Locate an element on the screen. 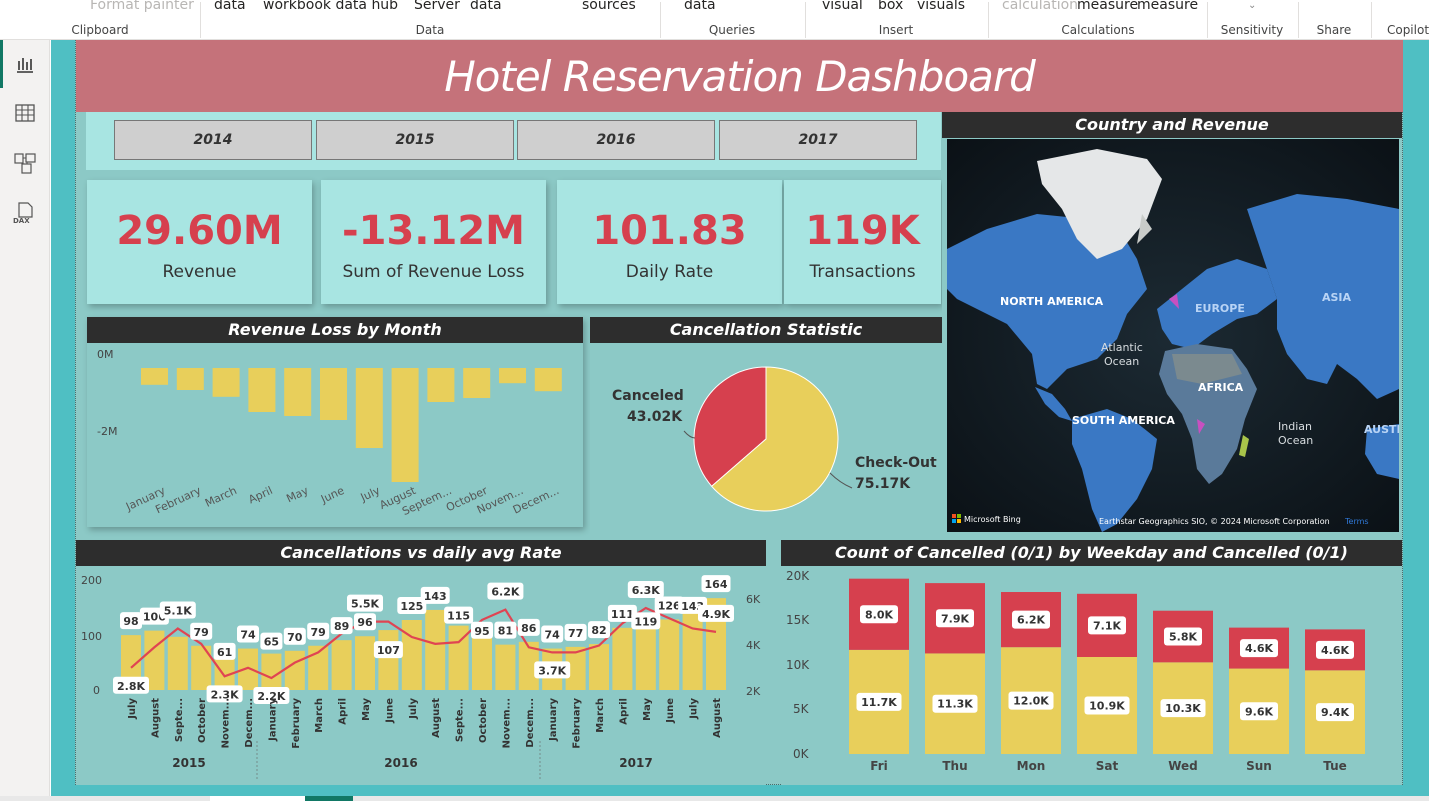 The height and width of the screenshot is (801, 1429). model-view-icon is located at coordinates (25, 163).